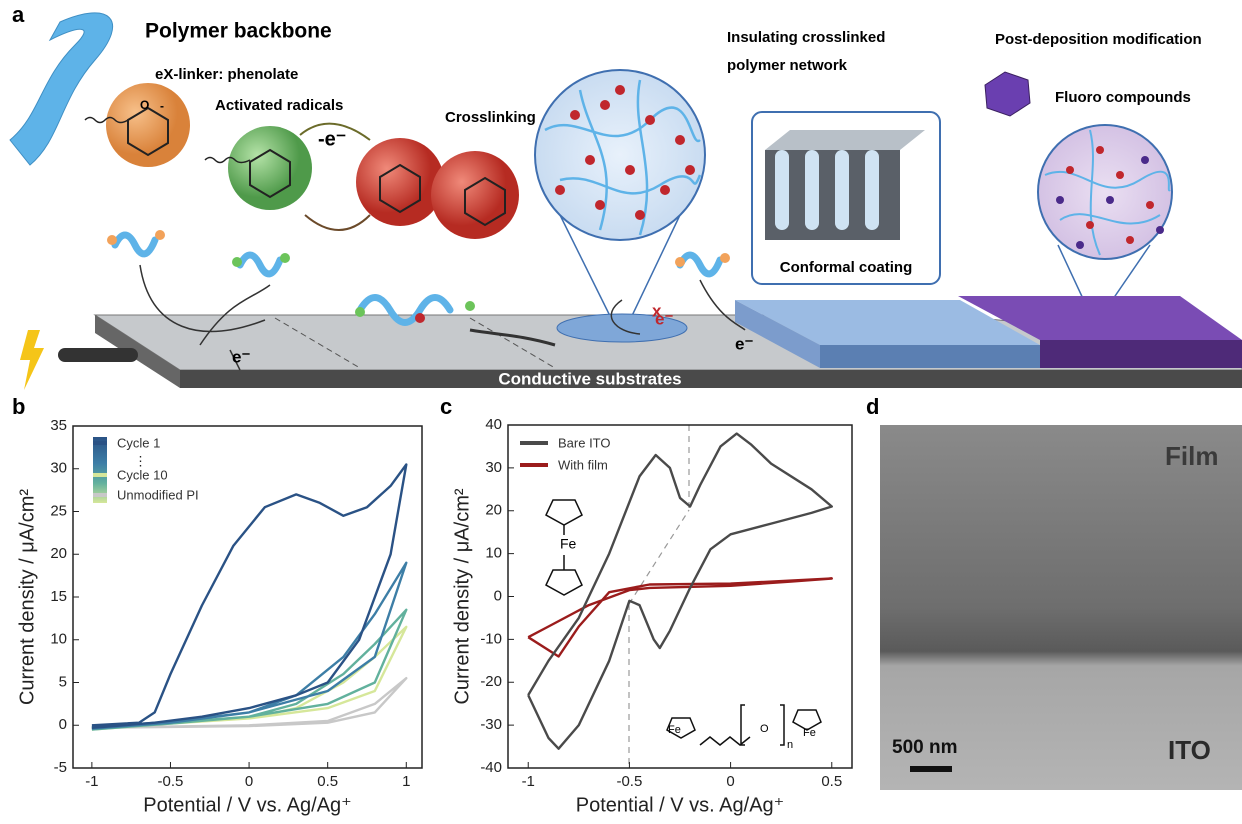  Describe the element at coordinates (583, 464) in the screenshot. I see `legend-label: With film` at that location.